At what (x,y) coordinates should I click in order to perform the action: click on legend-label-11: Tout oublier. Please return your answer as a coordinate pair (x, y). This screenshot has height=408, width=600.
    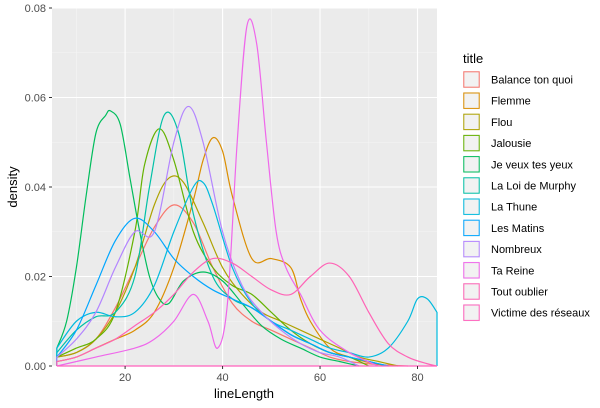
    Looking at the image, I should click on (519, 293).